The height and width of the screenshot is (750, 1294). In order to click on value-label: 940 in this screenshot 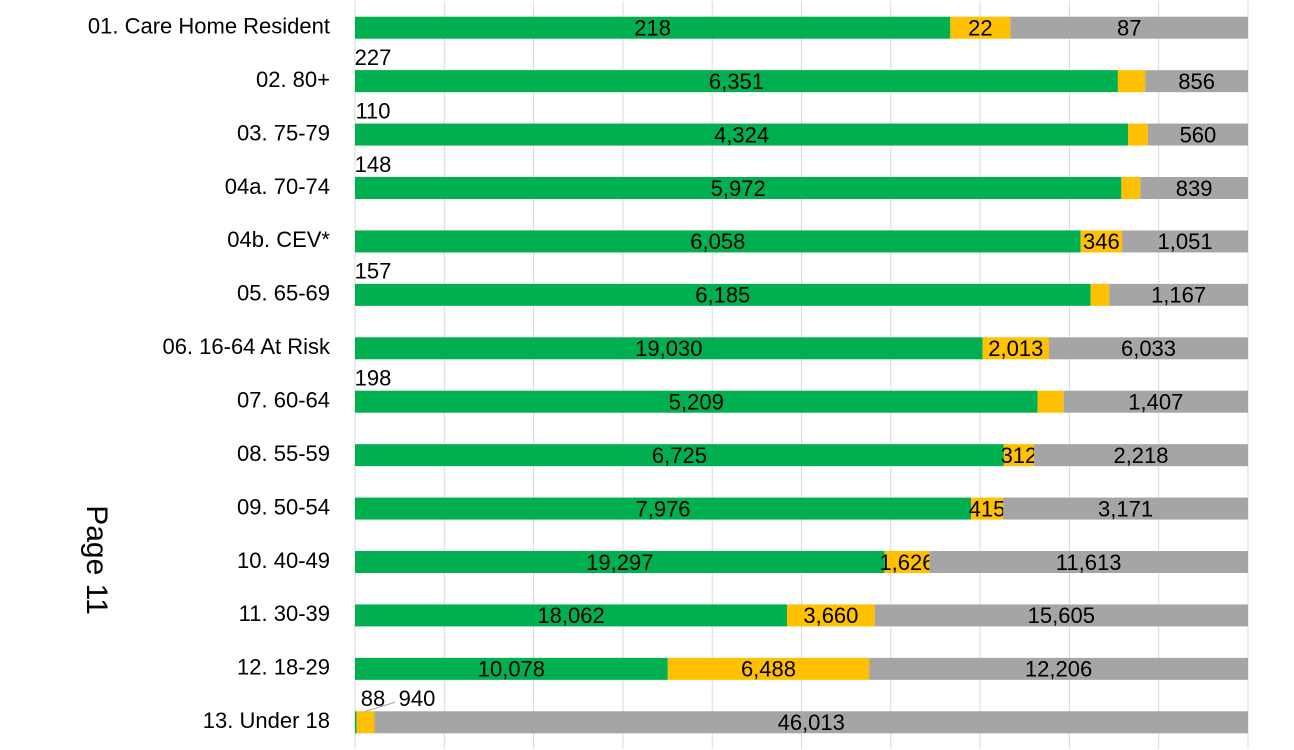, I will do `click(417, 698)`.